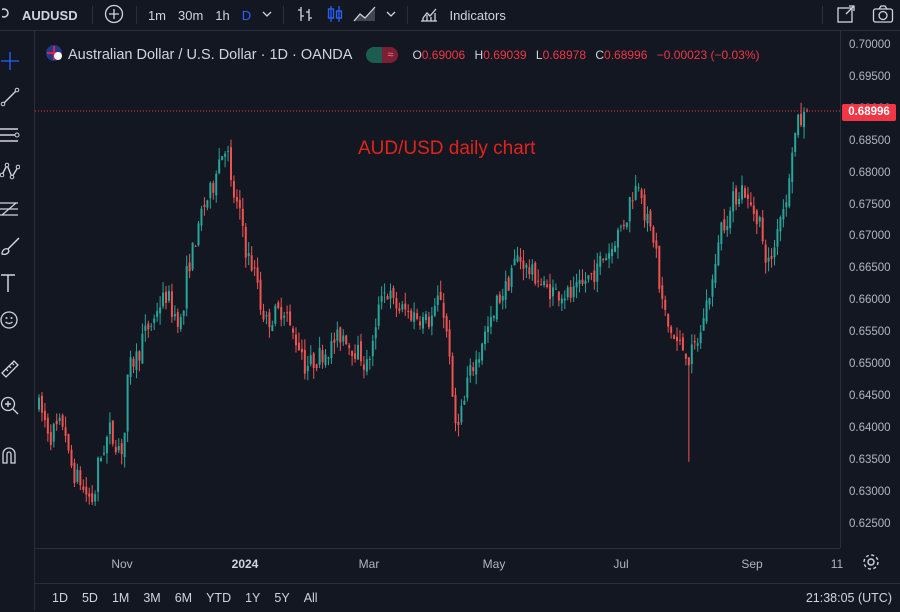 The height and width of the screenshot is (612, 900). What do you see at coordinates (190, 15) in the screenshot?
I see `interval-30m: 30m` at bounding box center [190, 15].